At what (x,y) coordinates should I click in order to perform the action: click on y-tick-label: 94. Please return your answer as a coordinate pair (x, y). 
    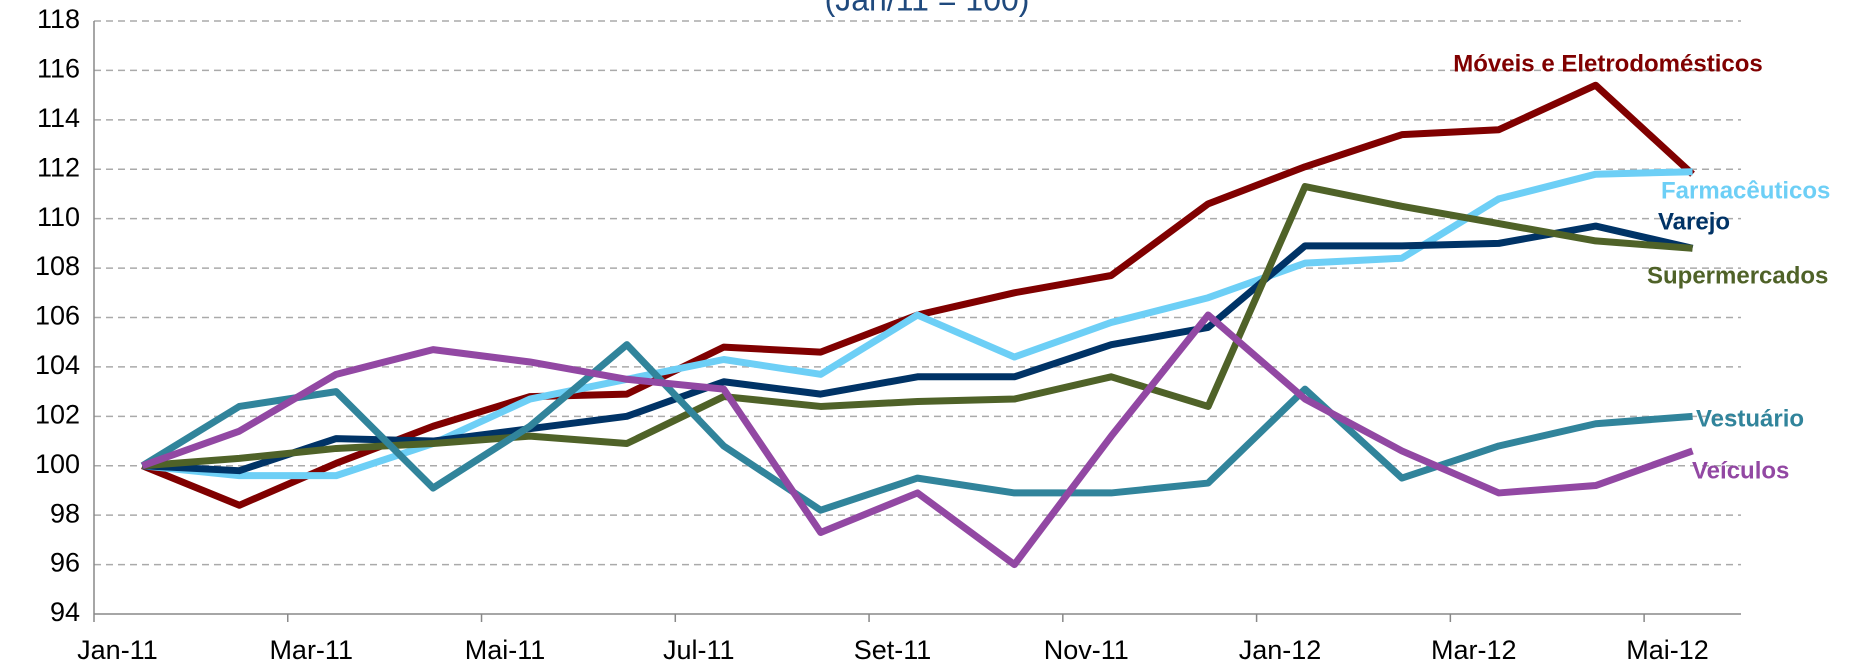
    Looking at the image, I should click on (65, 612).